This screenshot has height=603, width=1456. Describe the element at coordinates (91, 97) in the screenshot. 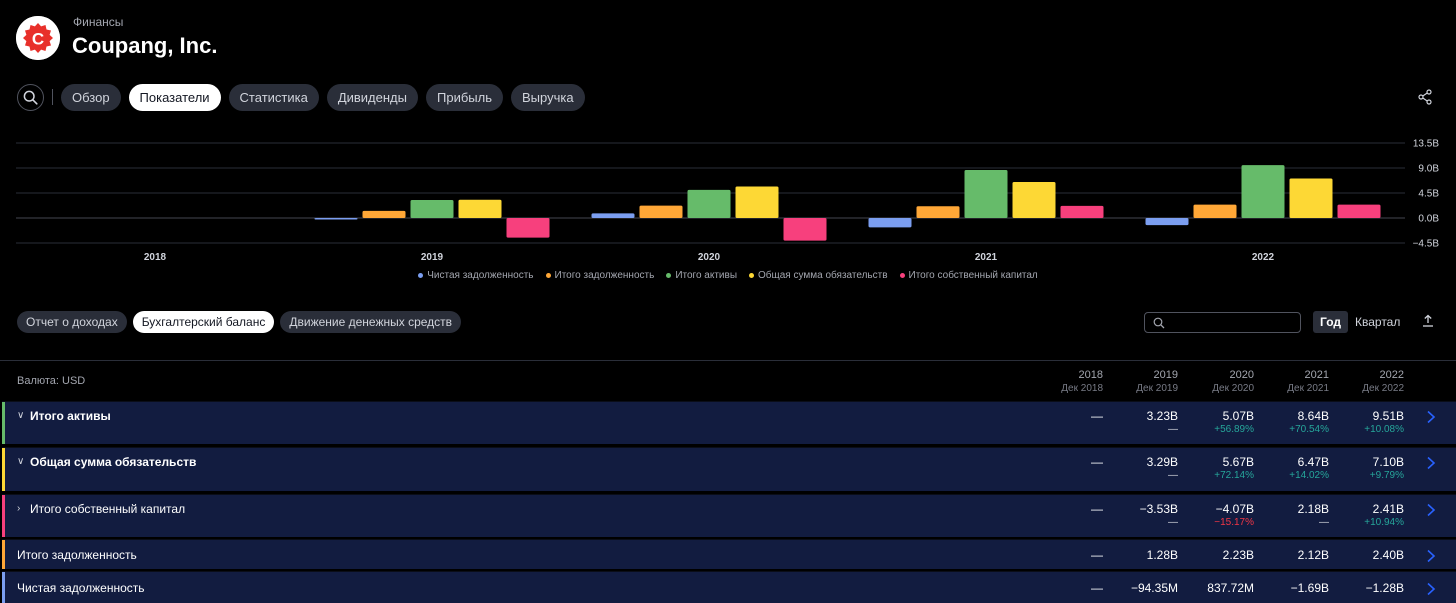

I see `tab-overview: Обзор` at that location.